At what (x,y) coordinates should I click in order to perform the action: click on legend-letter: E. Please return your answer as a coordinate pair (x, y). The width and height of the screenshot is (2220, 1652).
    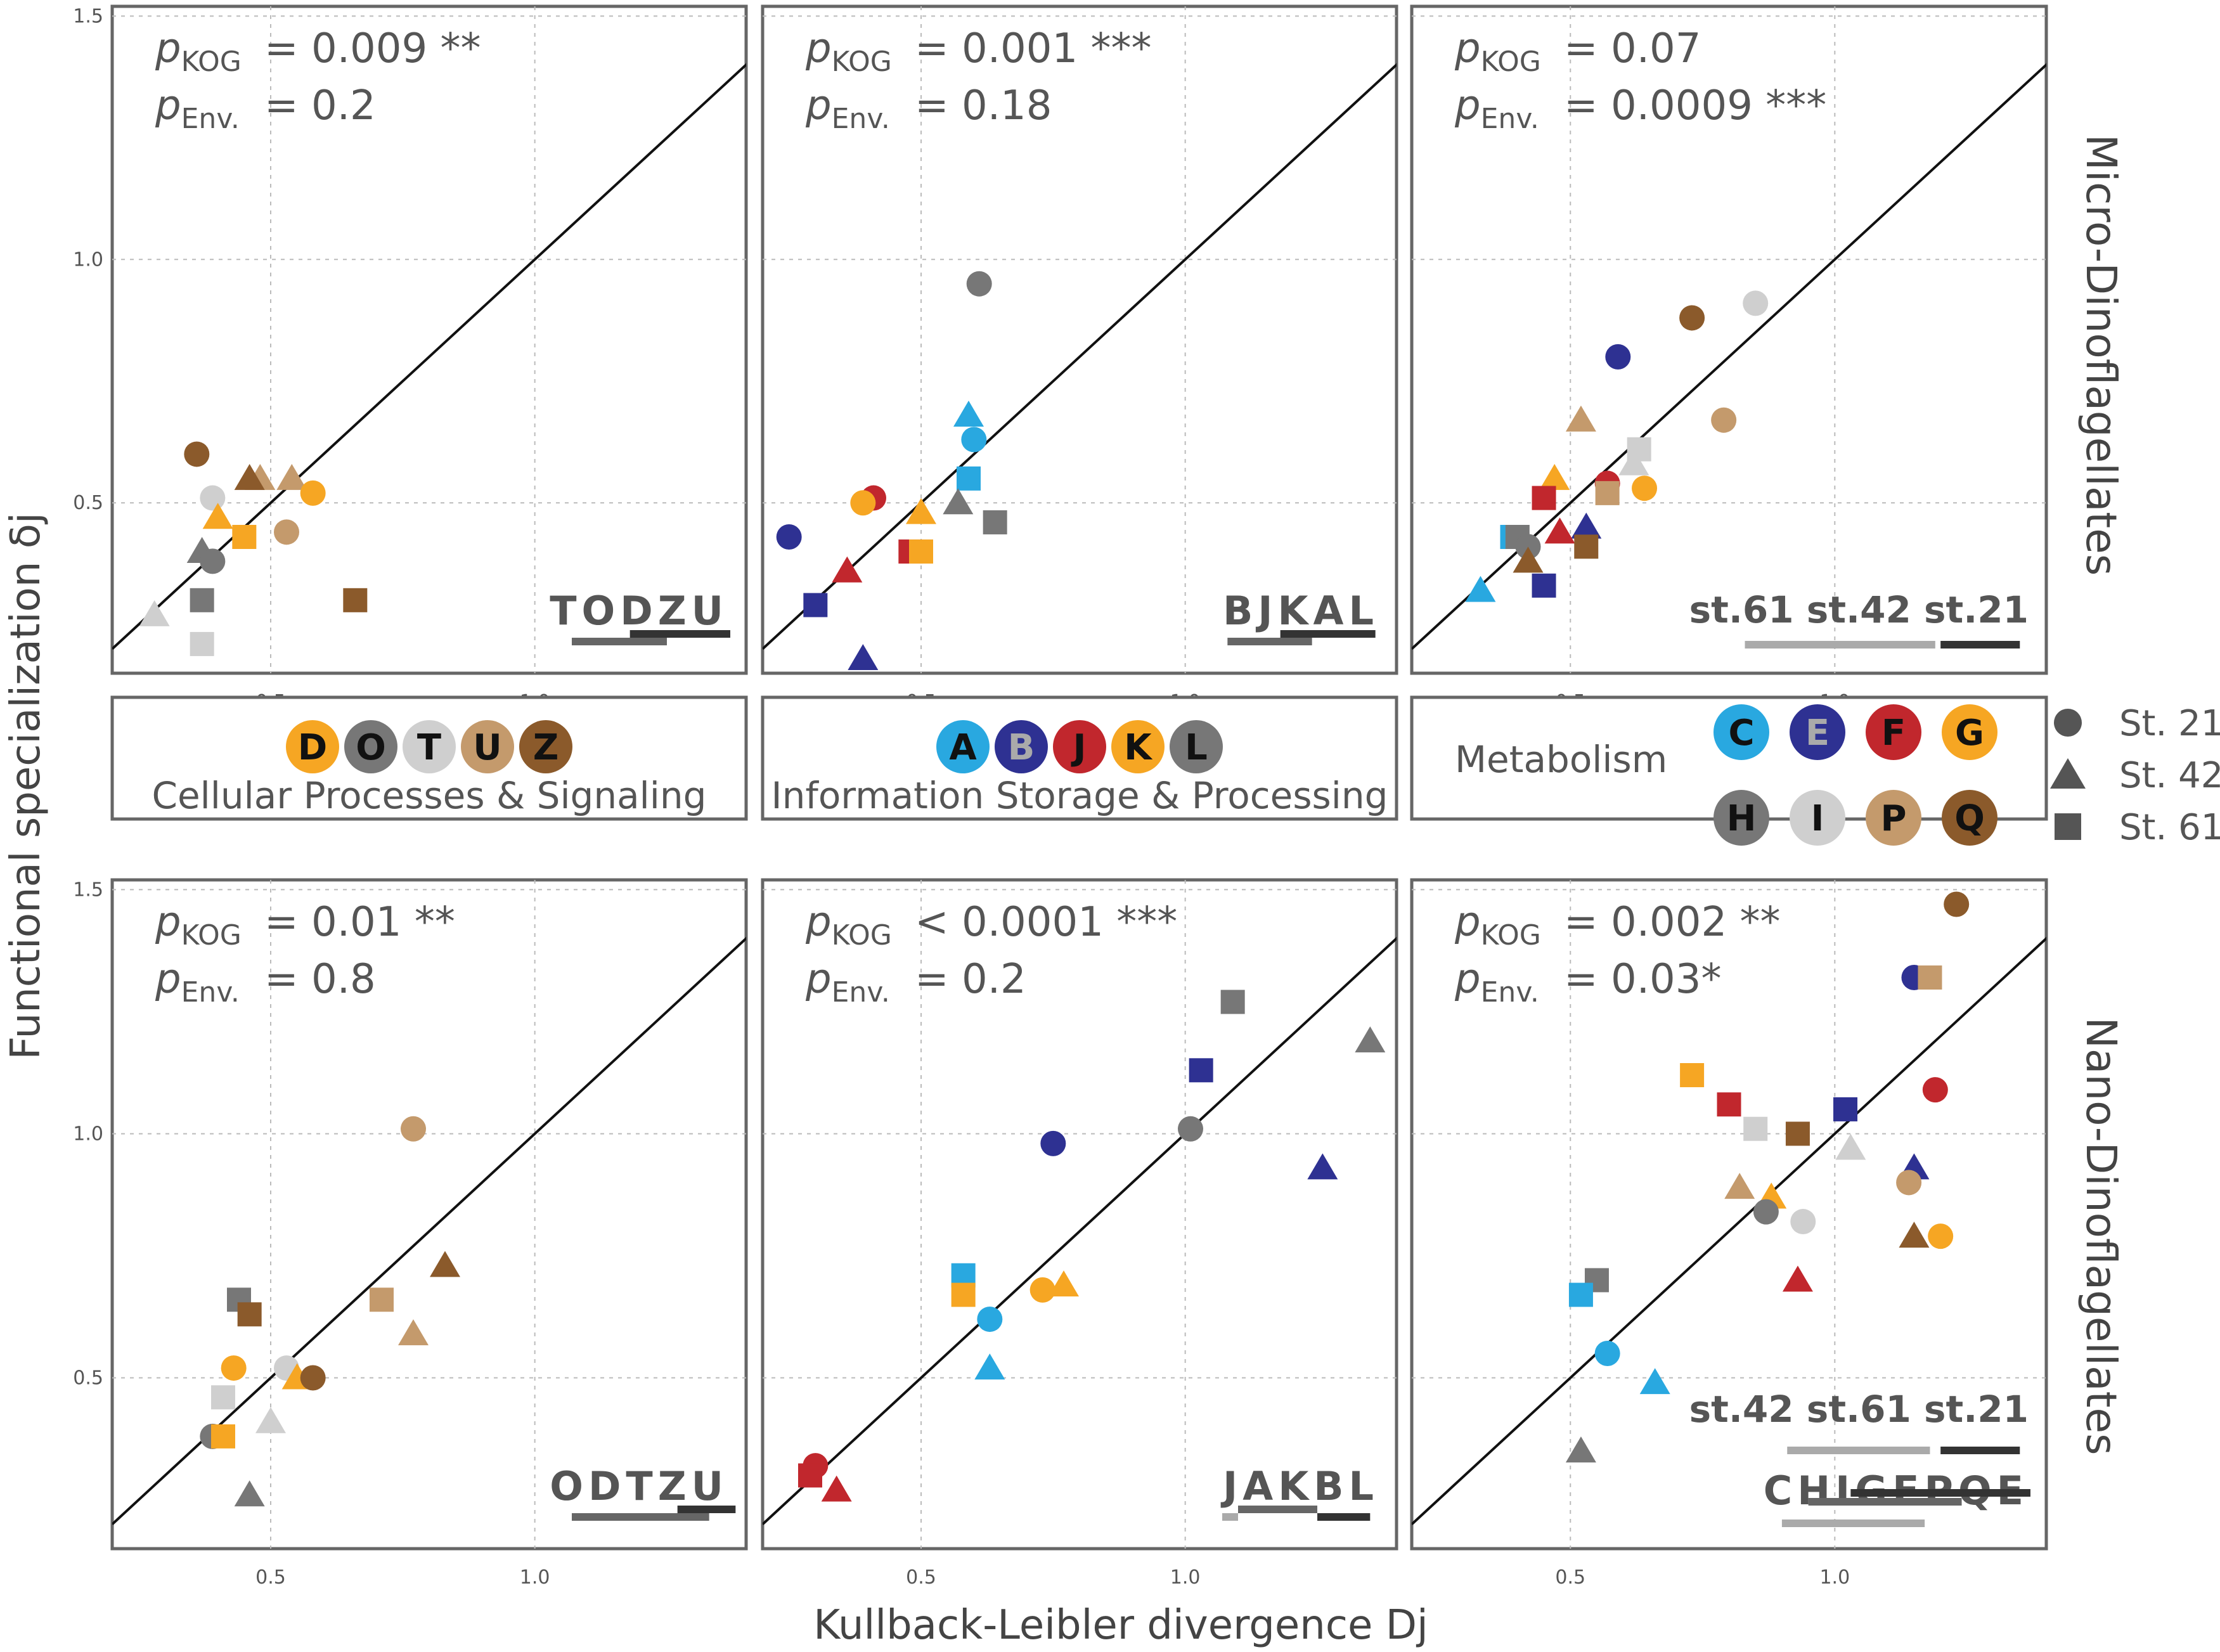
    Looking at the image, I should click on (1817, 733).